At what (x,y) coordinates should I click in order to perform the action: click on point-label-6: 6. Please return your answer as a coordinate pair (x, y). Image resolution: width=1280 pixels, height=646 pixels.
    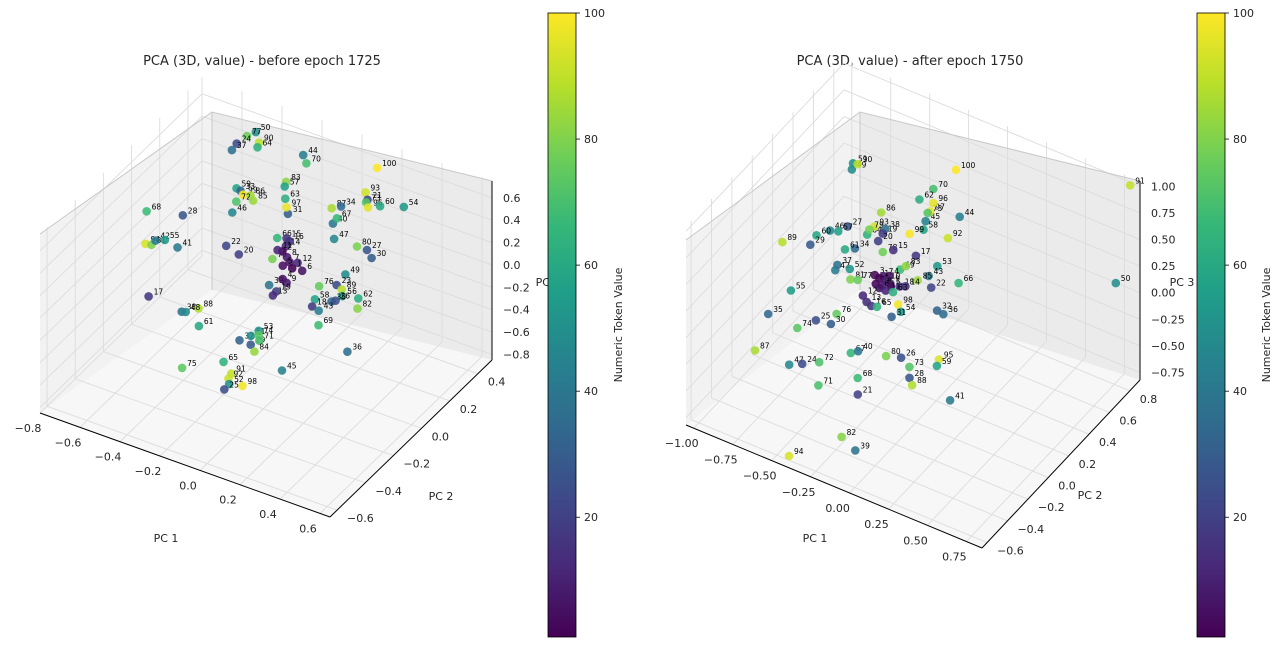
    Looking at the image, I should click on (309, 266).